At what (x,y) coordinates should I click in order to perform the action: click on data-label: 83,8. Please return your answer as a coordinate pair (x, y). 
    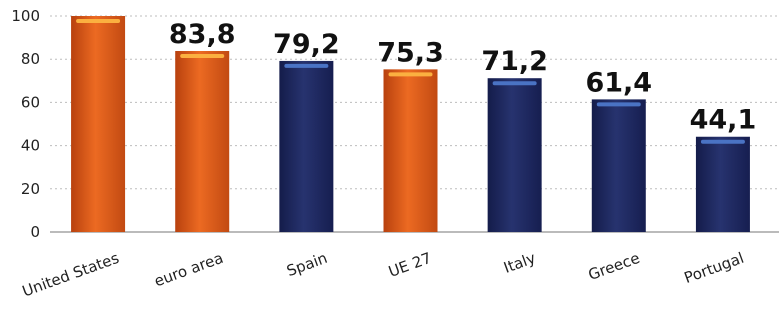
    Looking at the image, I should click on (202, 34).